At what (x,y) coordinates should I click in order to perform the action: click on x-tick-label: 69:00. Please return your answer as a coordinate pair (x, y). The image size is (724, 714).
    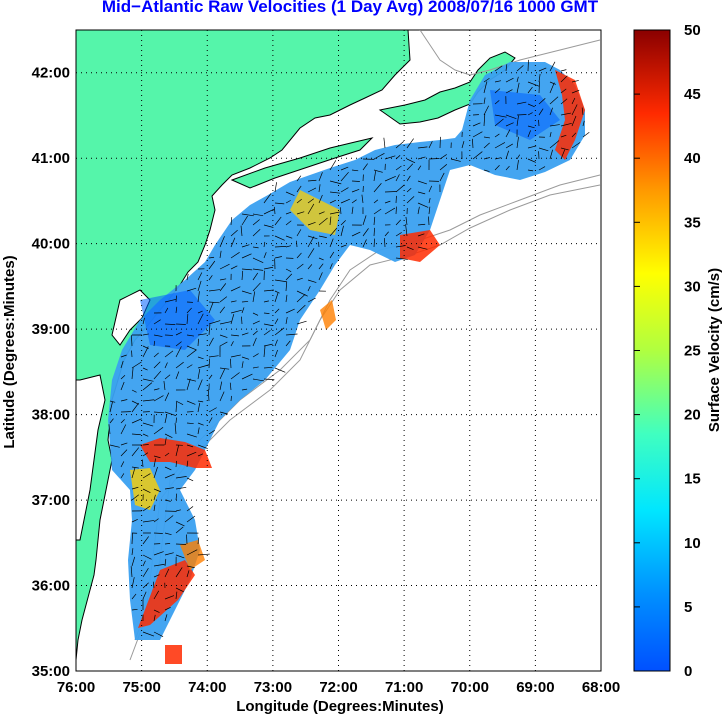
    Looking at the image, I should click on (535, 687).